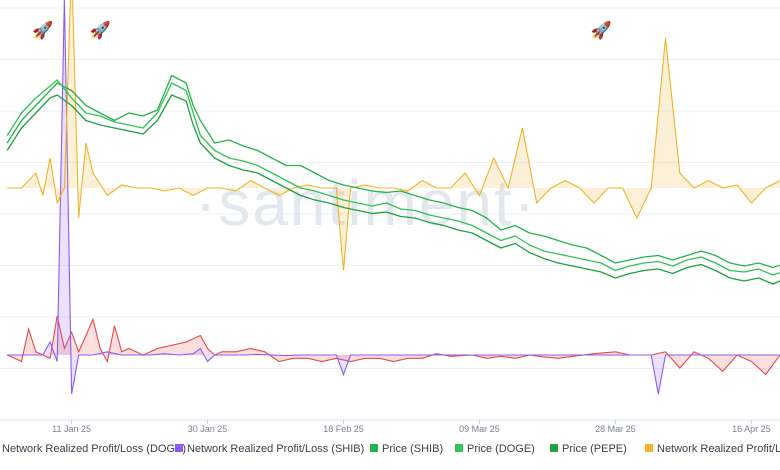 The width and height of the screenshot is (780, 470). I want to click on legend-label: Price (DOGE), so click(501, 449).